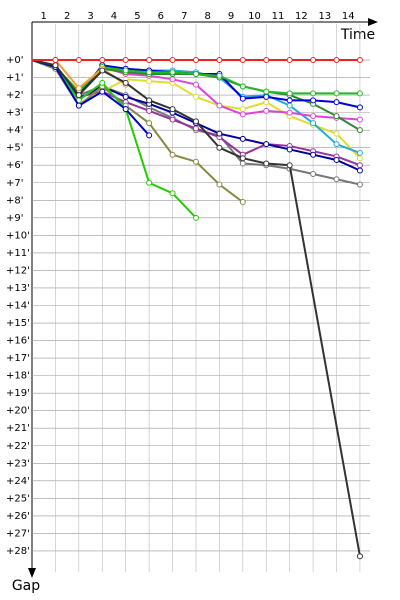 The height and width of the screenshot is (600, 400). Describe the element at coordinates (18, 270) in the screenshot. I see `y-tick-label: +12'` at that location.